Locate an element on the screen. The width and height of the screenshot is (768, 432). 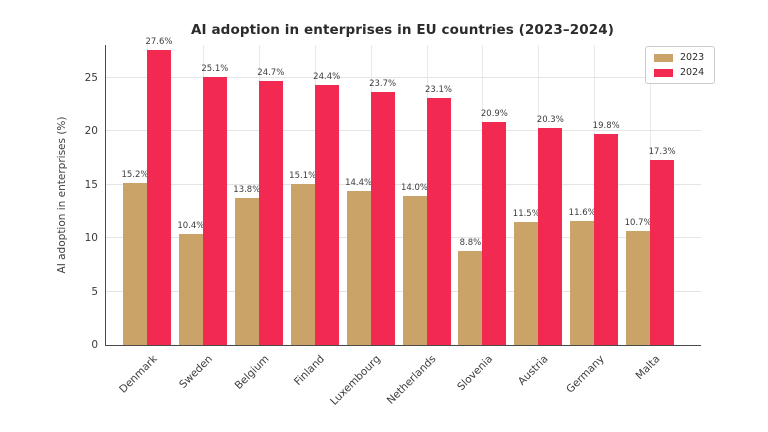
value-label-malta-2024: 17.3% is located at coordinates (662, 152).